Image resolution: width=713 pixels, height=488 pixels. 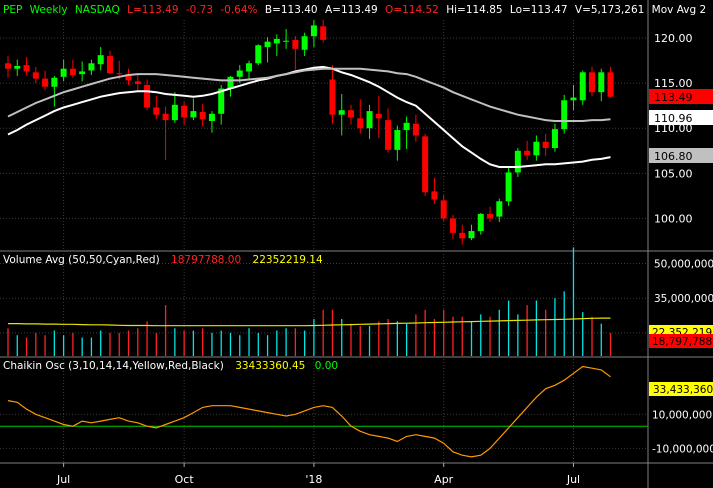 I want to click on osc-tag-yellow-text: 33,433,360, so click(x=683, y=390).